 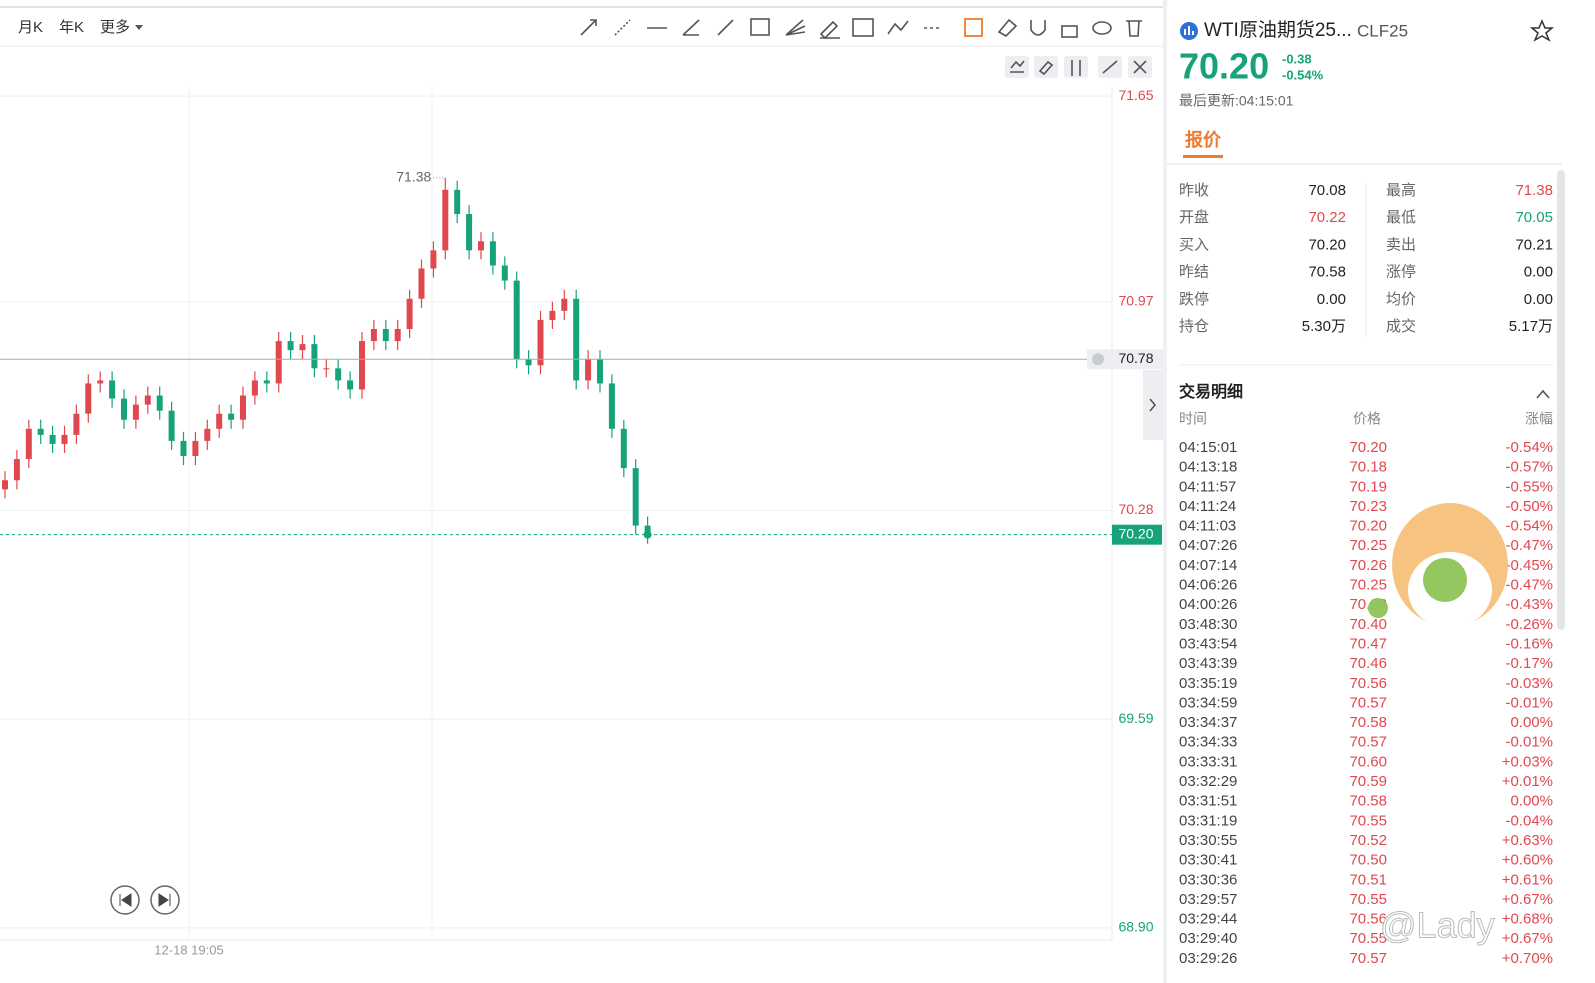 I want to click on trade-time: 04:11:57, so click(x=1207, y=486).